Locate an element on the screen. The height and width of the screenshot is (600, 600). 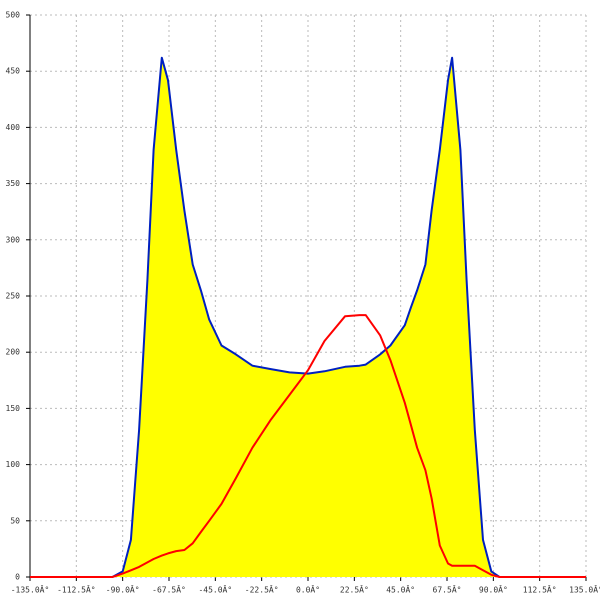
x-tick-label: 67.5Â° is located at coordinates (447, 589).